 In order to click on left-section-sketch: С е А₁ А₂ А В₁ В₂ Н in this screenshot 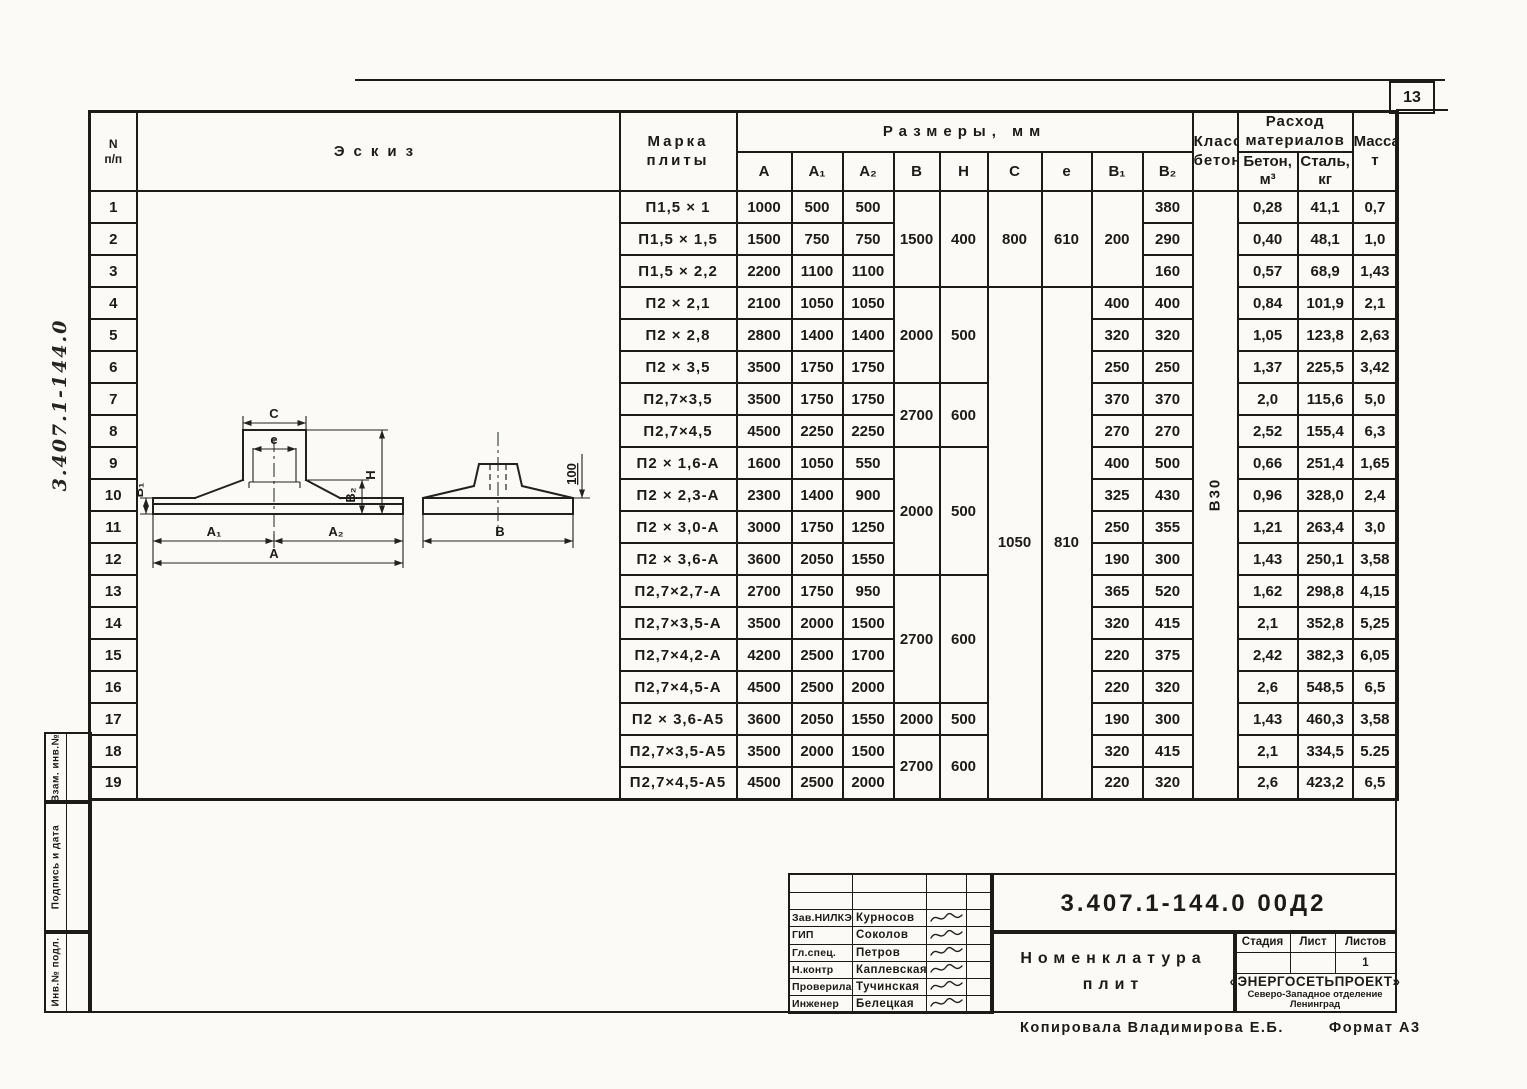, I will do `click(271, 487)`.